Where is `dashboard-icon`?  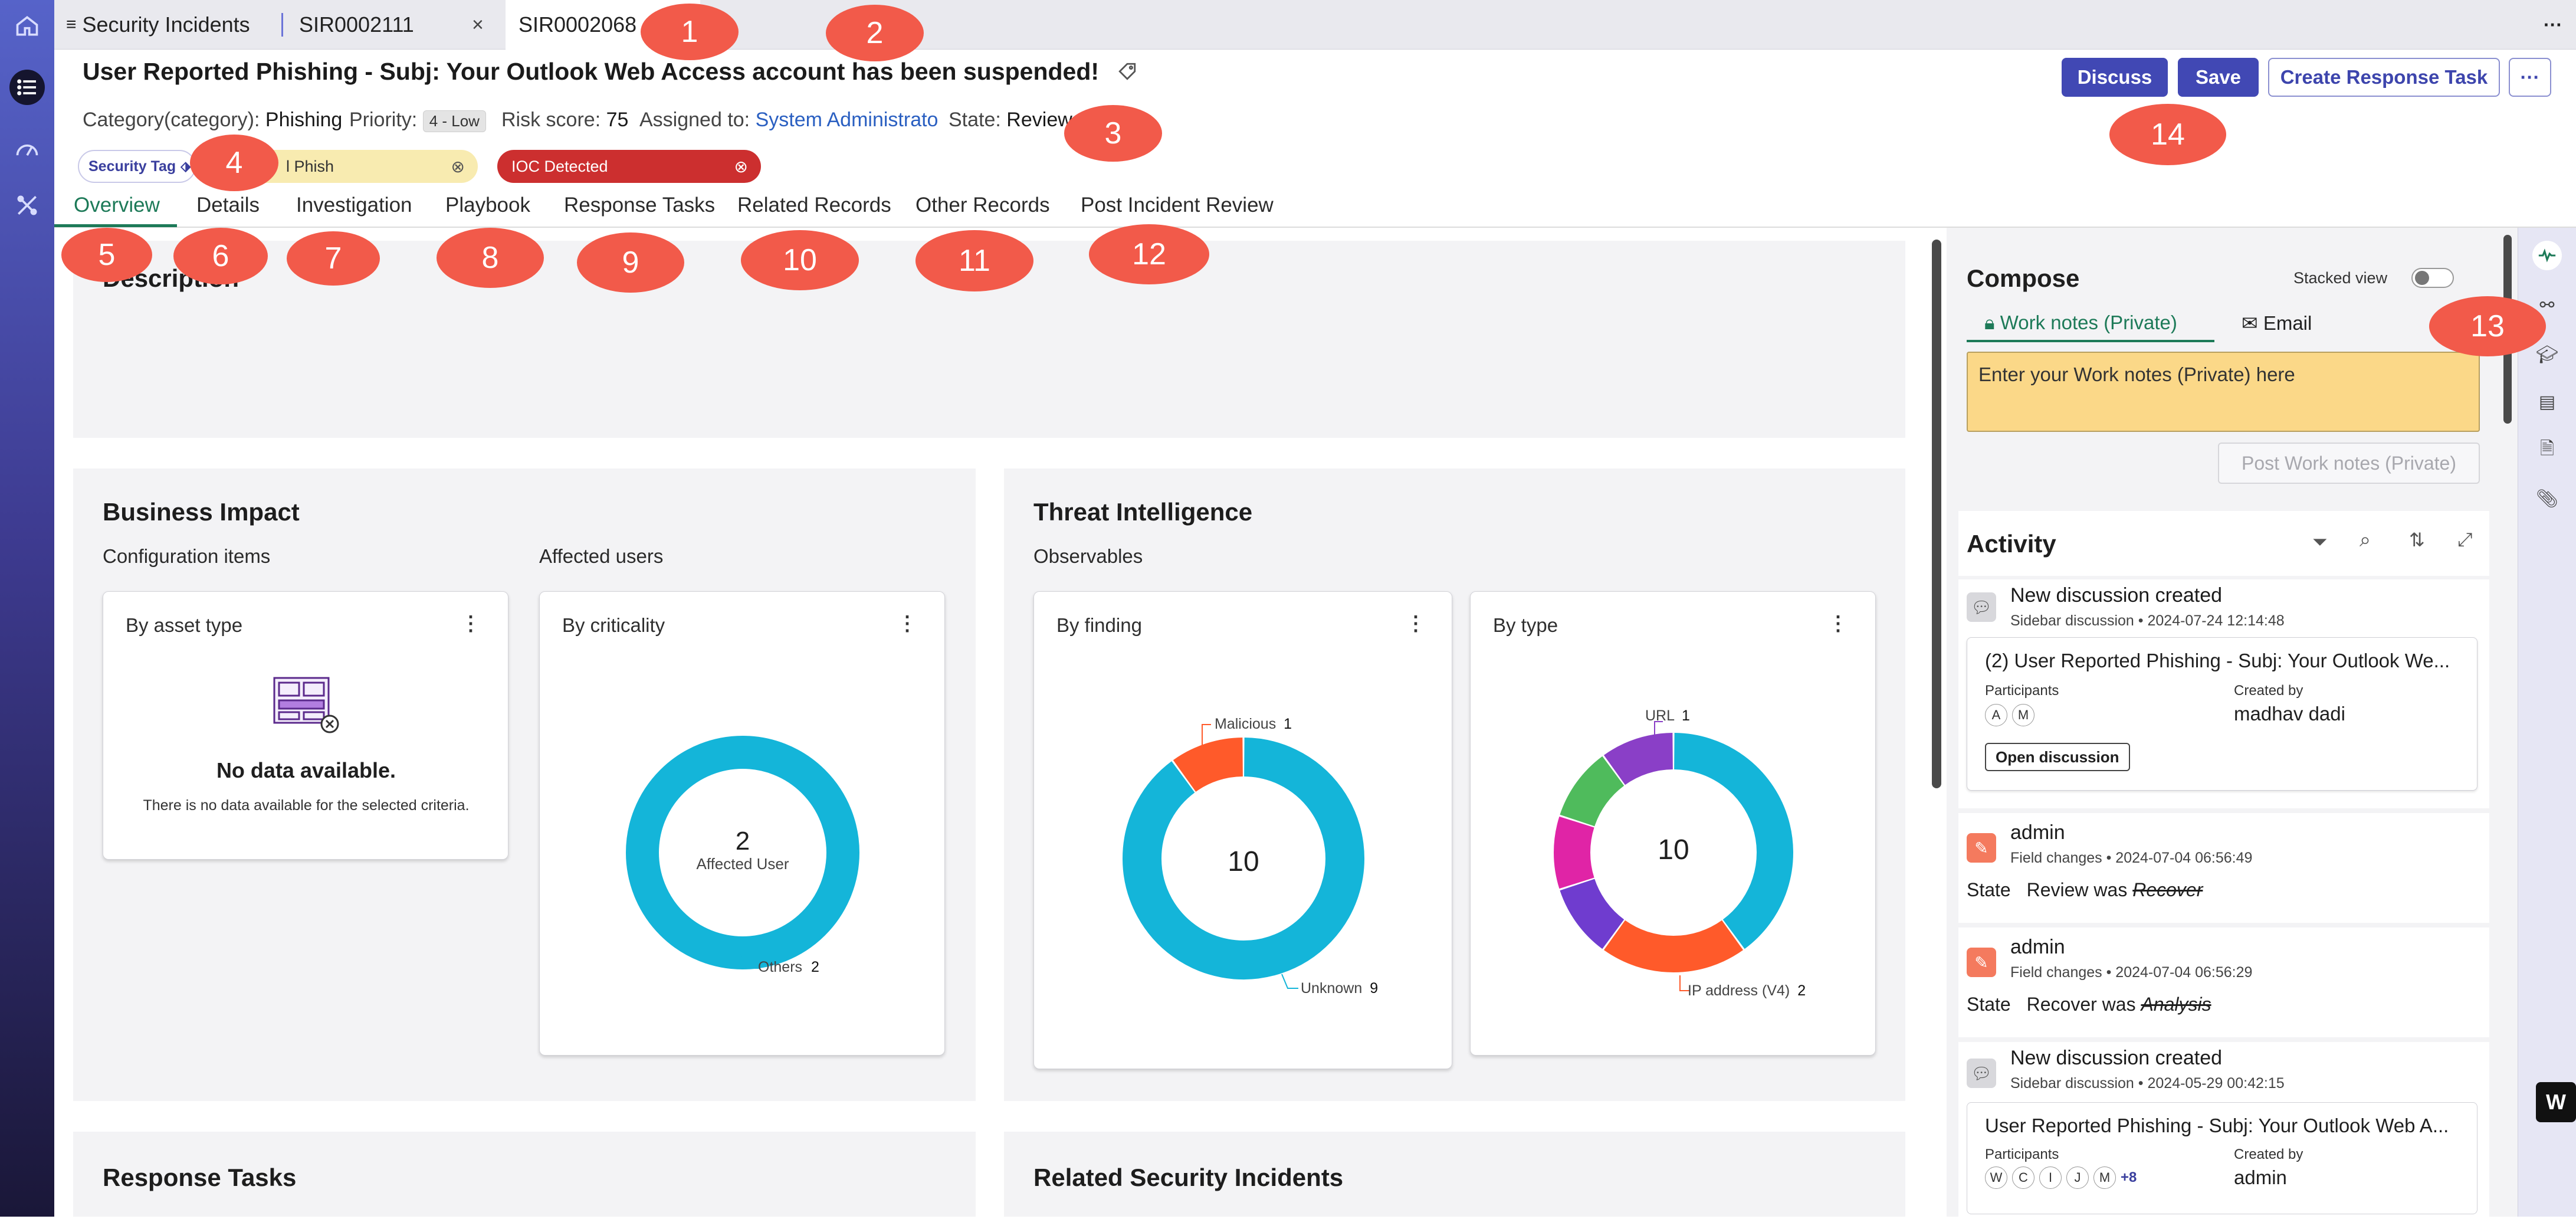
dashboard-icon is located at coordinates (27, 150).